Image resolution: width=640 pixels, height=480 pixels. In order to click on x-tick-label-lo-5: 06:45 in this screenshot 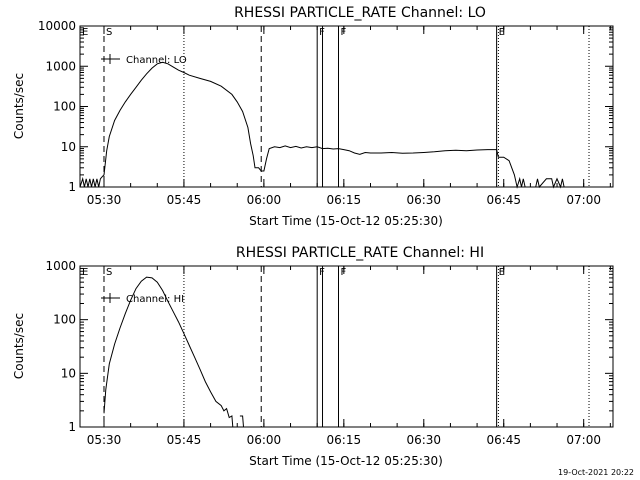, I will do `click(503, 200)`.